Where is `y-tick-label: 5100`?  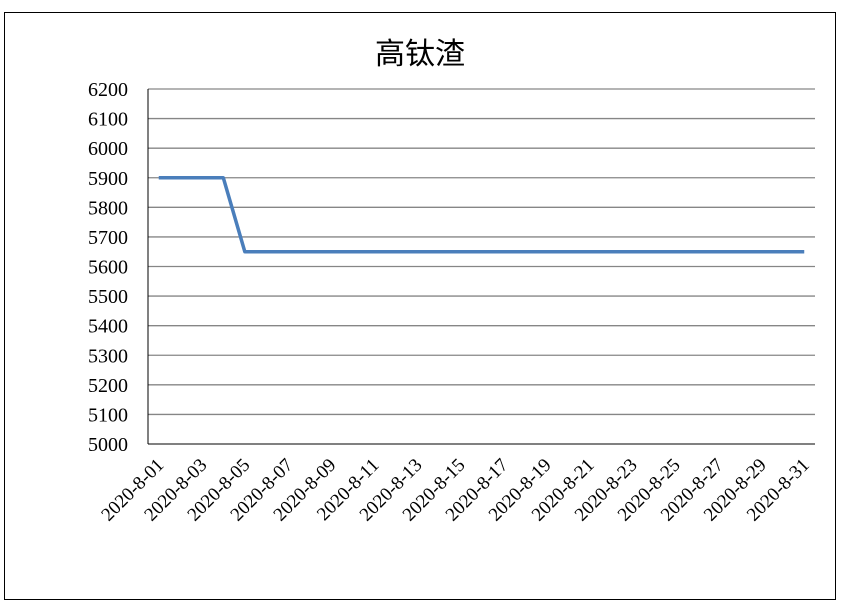
y-tick-label: 5100 is located at coordinates (108, 415).